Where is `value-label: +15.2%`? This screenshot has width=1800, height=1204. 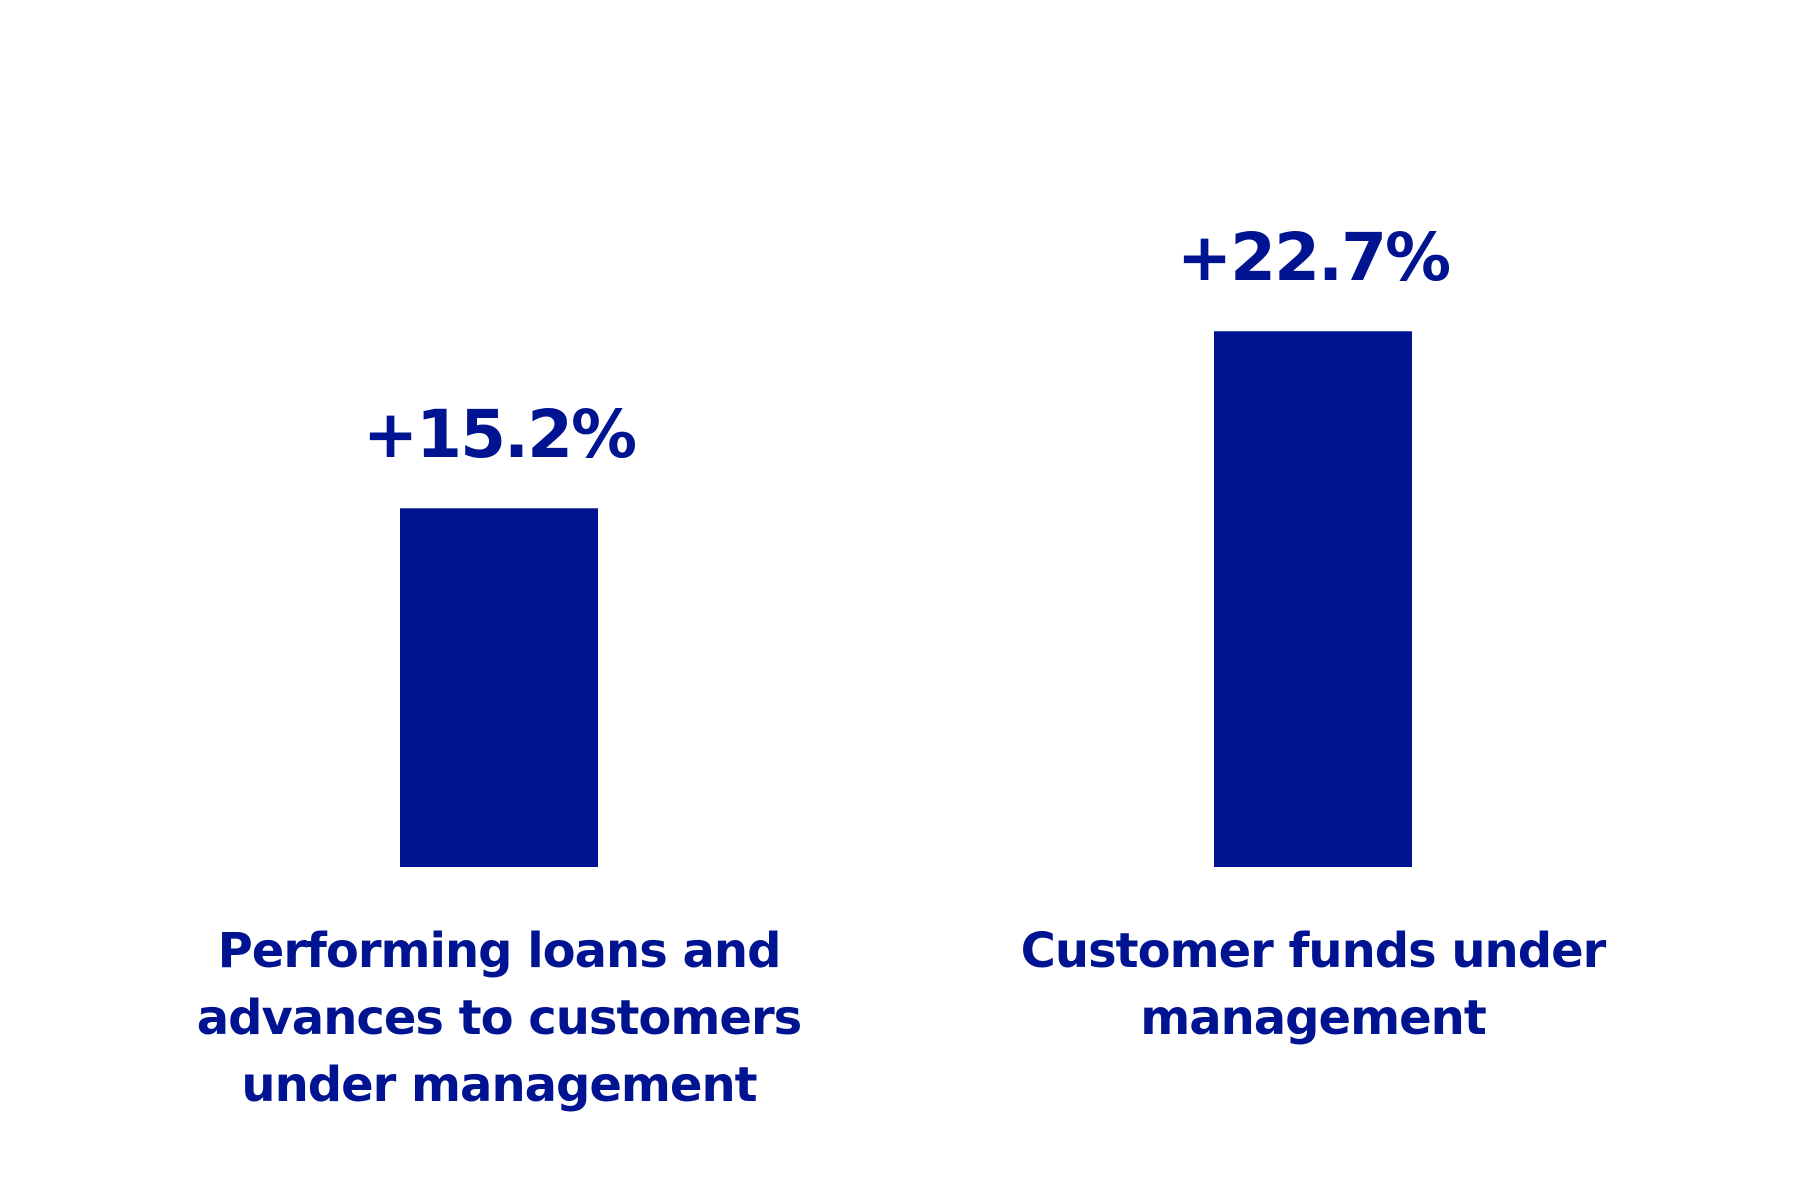
value-label: +15.2% is located at coordinates (499, 435).